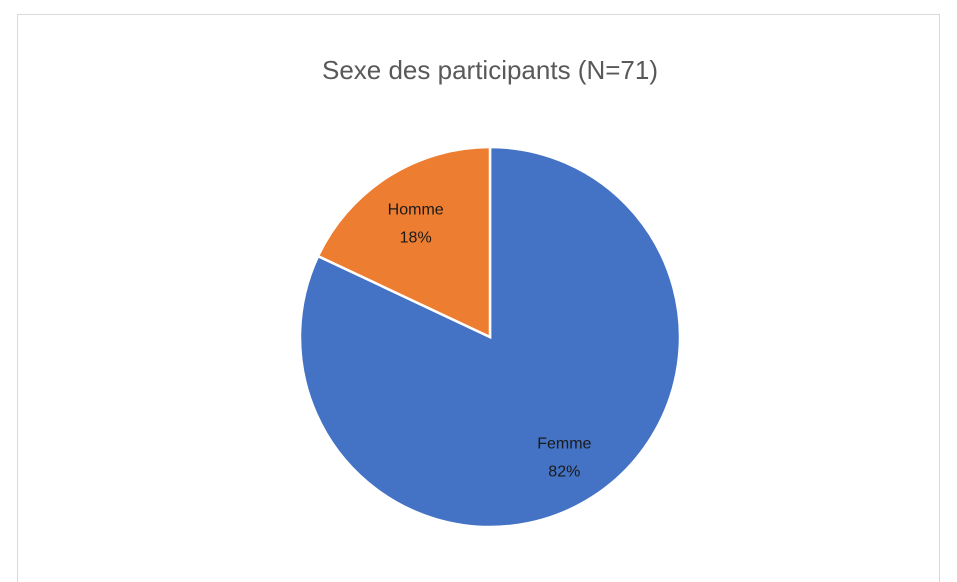 The height and width of the screenshot is (582, 957). What do you see at coordinates (416, 210) in the screenshot?
I see `data-label-category: Homme` at bounding box center [416, 210].